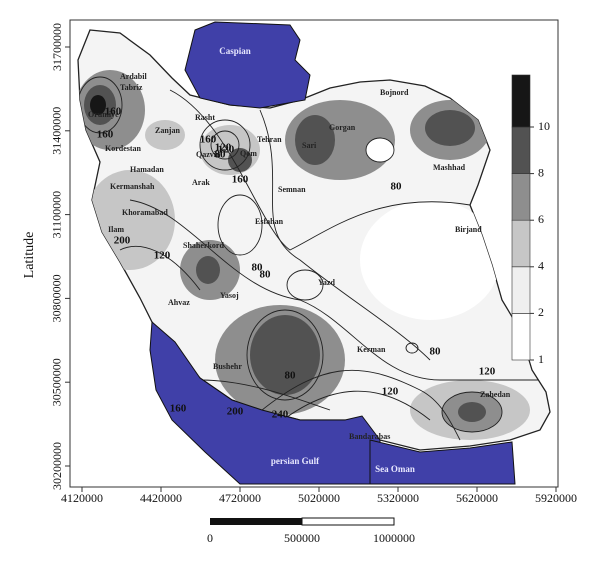 This screenshot has width=600, height=565. I want to click on city-label: Zanjan, so click(167, 130).